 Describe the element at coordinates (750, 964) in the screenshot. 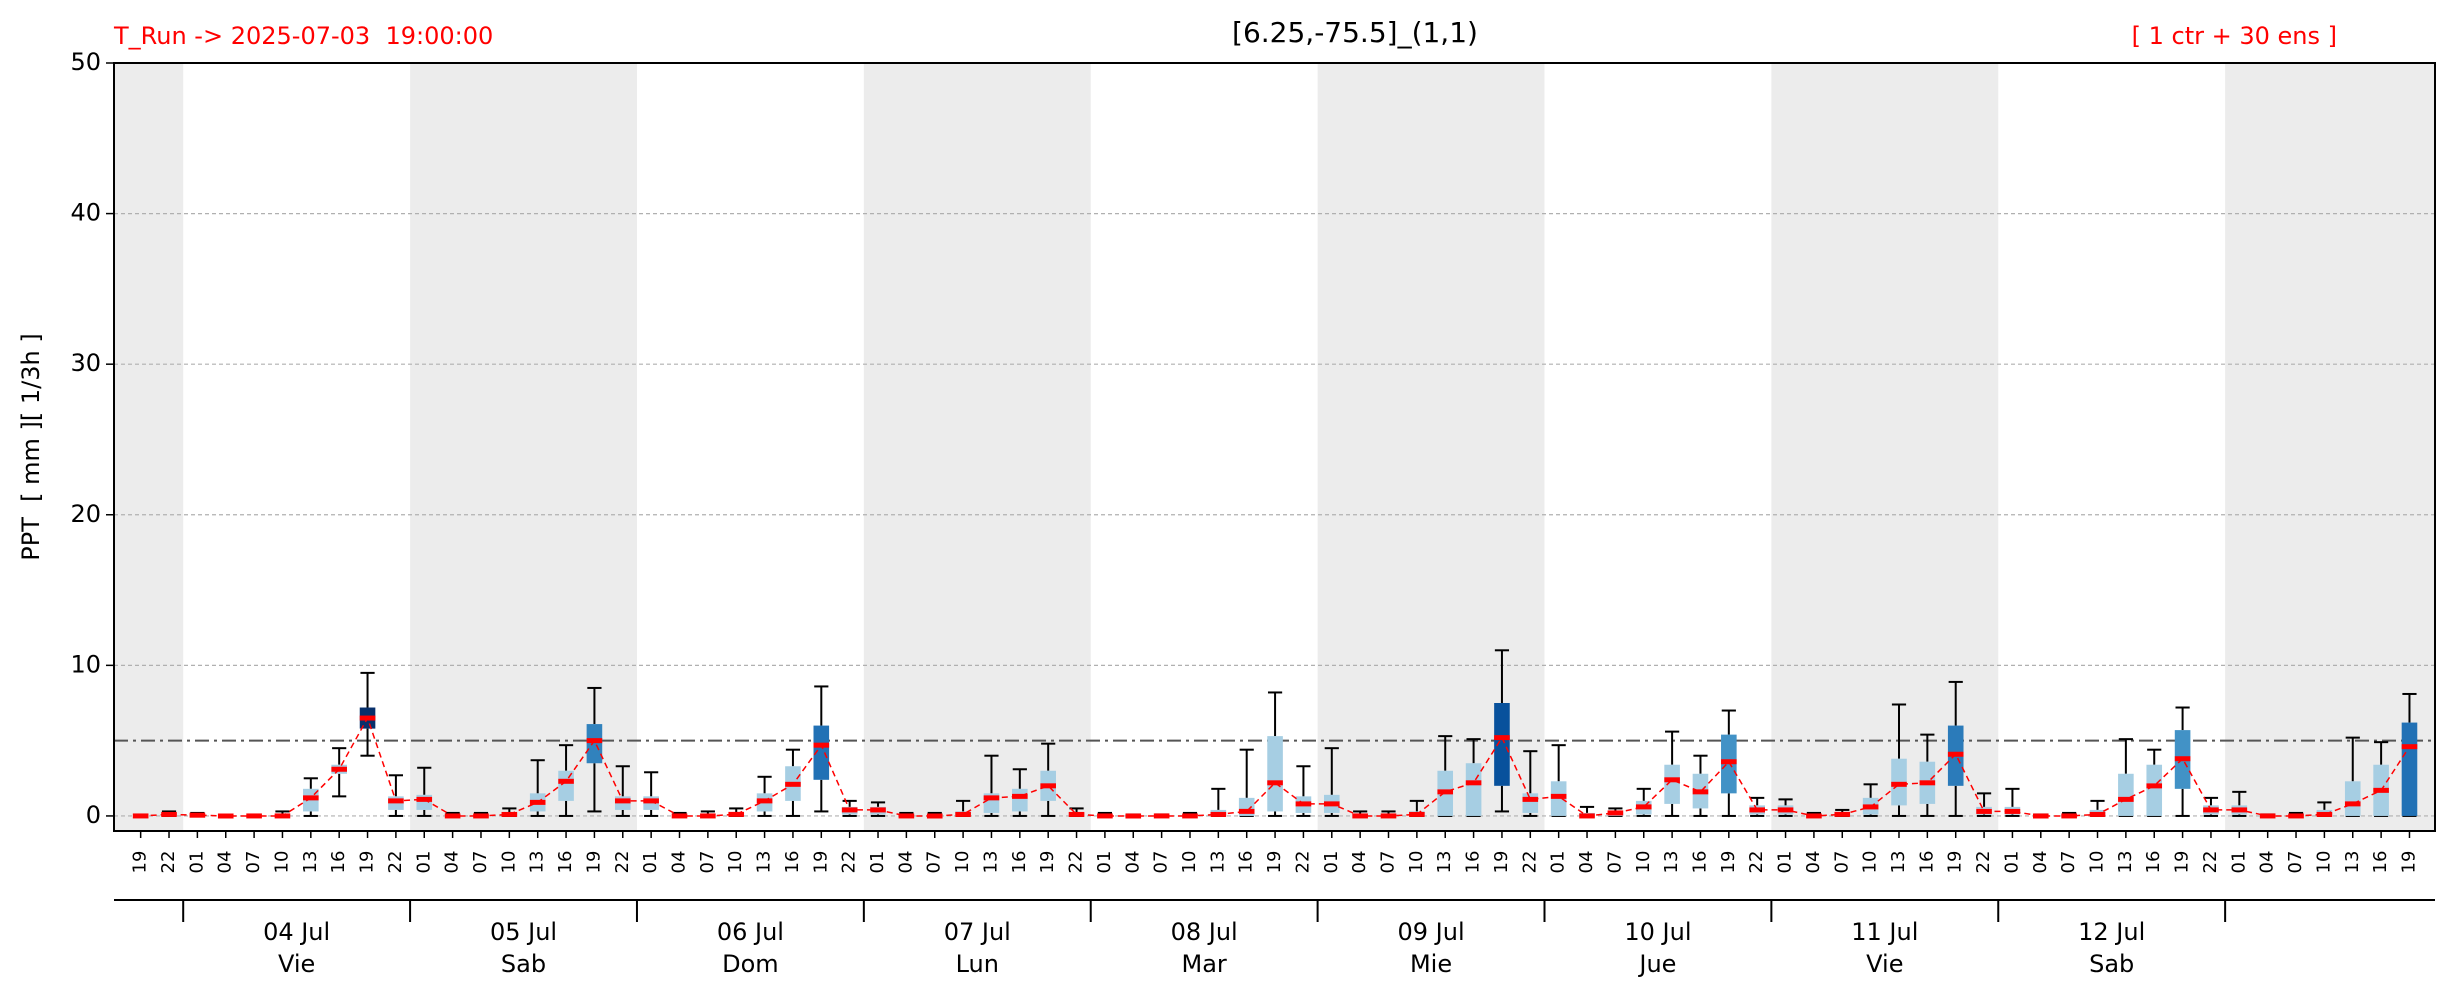

I see `day-weekday: Dom` at that location.